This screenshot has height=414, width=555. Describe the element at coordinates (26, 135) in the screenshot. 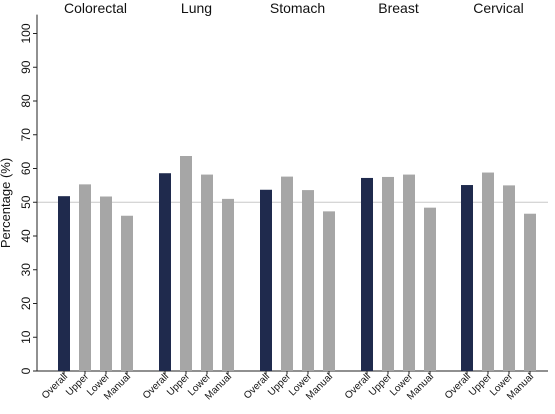

I see `y-tick-label: 70` at that location.